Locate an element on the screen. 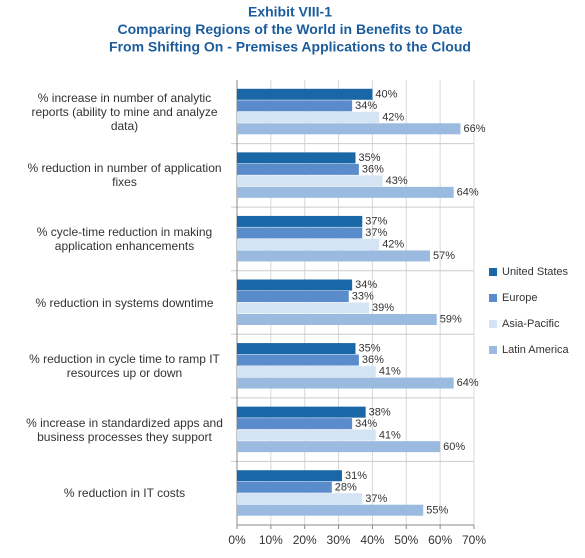 Image resolution: width=585 pixels, height=558 pixels. x-tick-label: 0% is located at coordinates (237, 540).